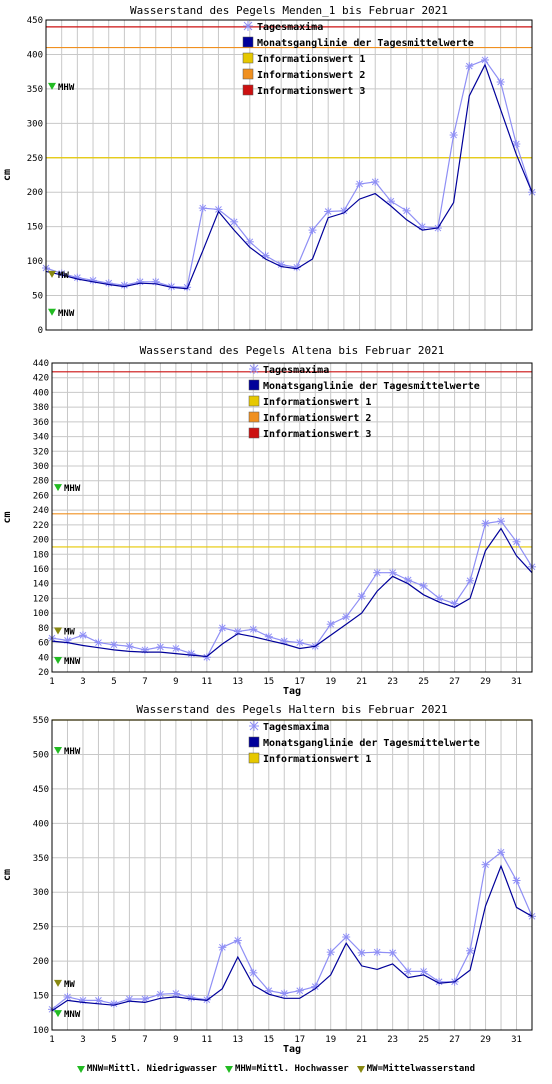  I want to click on y-tick-label: 400, so click(41, 824).